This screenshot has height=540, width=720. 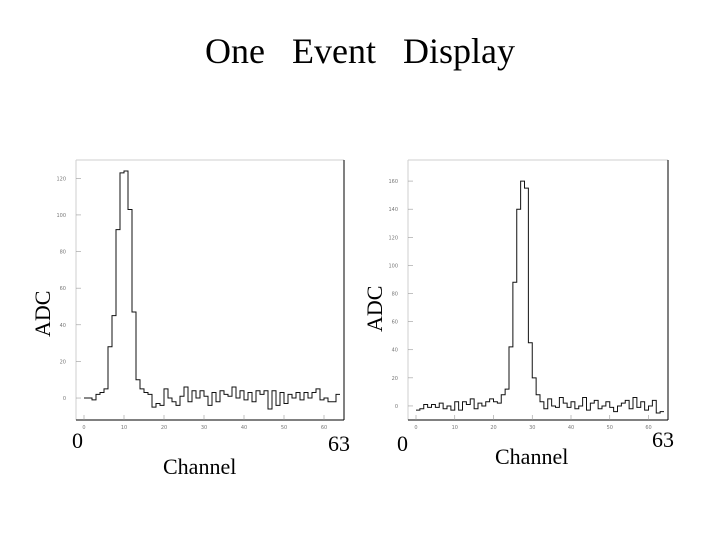 I want to click on right-adc-histogram, so click(x=540, y=297).